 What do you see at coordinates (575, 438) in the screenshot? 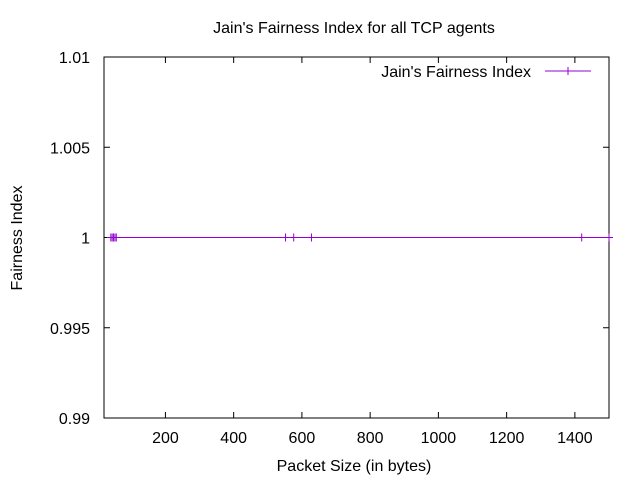
I see `x-tick-label-1400: 1400` at bounding box center [575, 438].